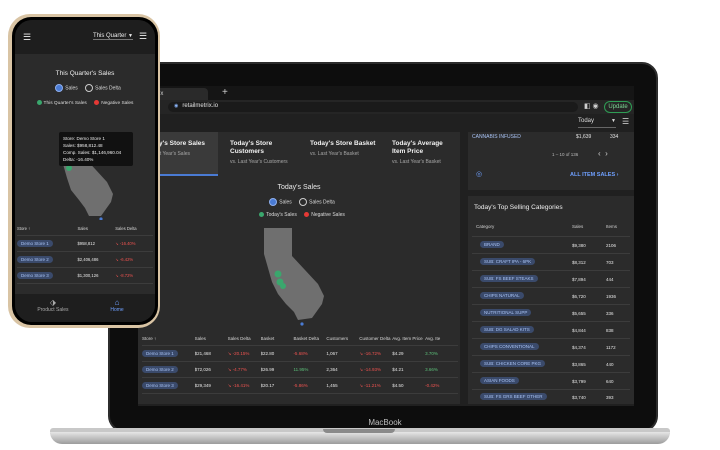 The height and width of the screenshot is (450, 720). What do you see at coordinates (433, 338) in the screenshot?
I see `col-avg-item-delta: Avg. Ite` at bounding box center [433, 338].